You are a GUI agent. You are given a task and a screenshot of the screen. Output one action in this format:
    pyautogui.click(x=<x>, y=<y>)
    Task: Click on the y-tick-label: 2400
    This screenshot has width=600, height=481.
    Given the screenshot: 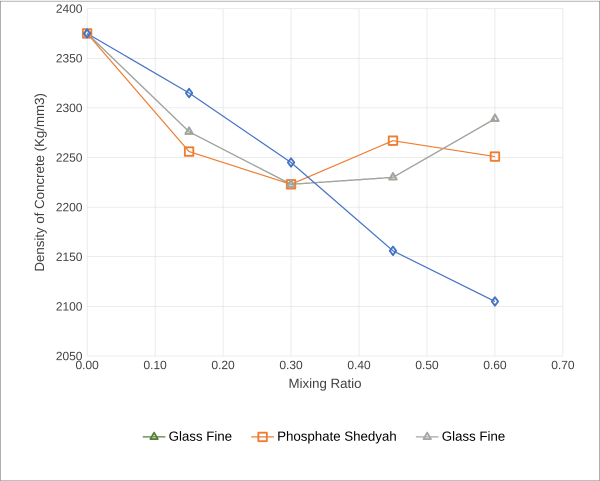 What is the action you would take?
    pyautogui.click(x=69, y=8)
    